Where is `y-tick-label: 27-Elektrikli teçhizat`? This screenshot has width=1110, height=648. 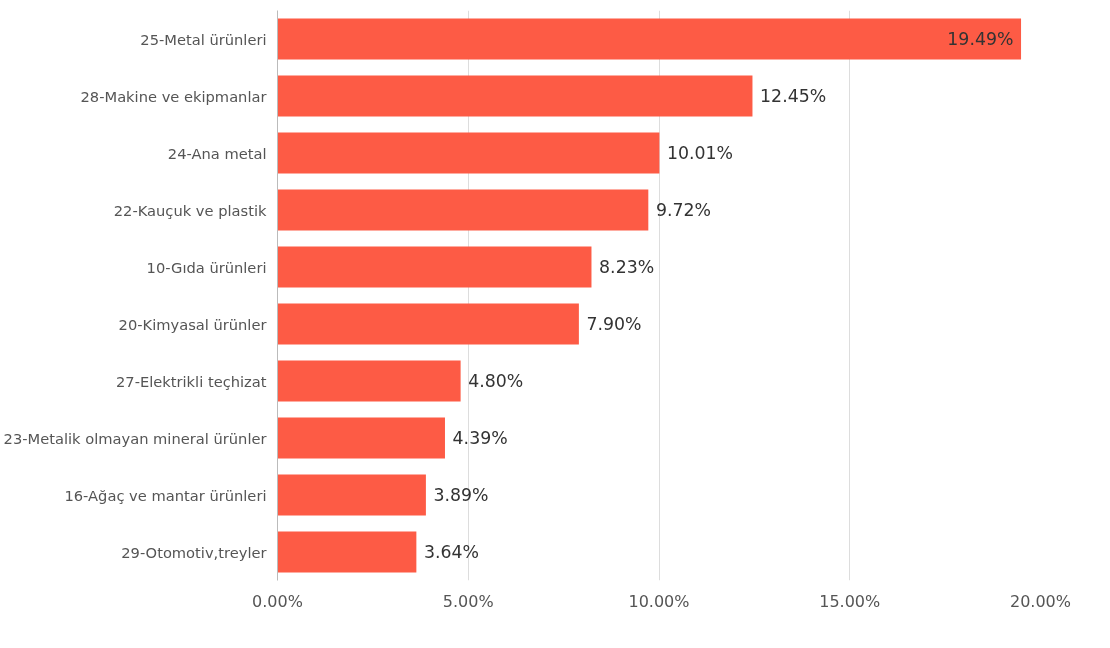 y-tick-label: 27-Elektrikli teçhizat is located at coordinates (191, 381).